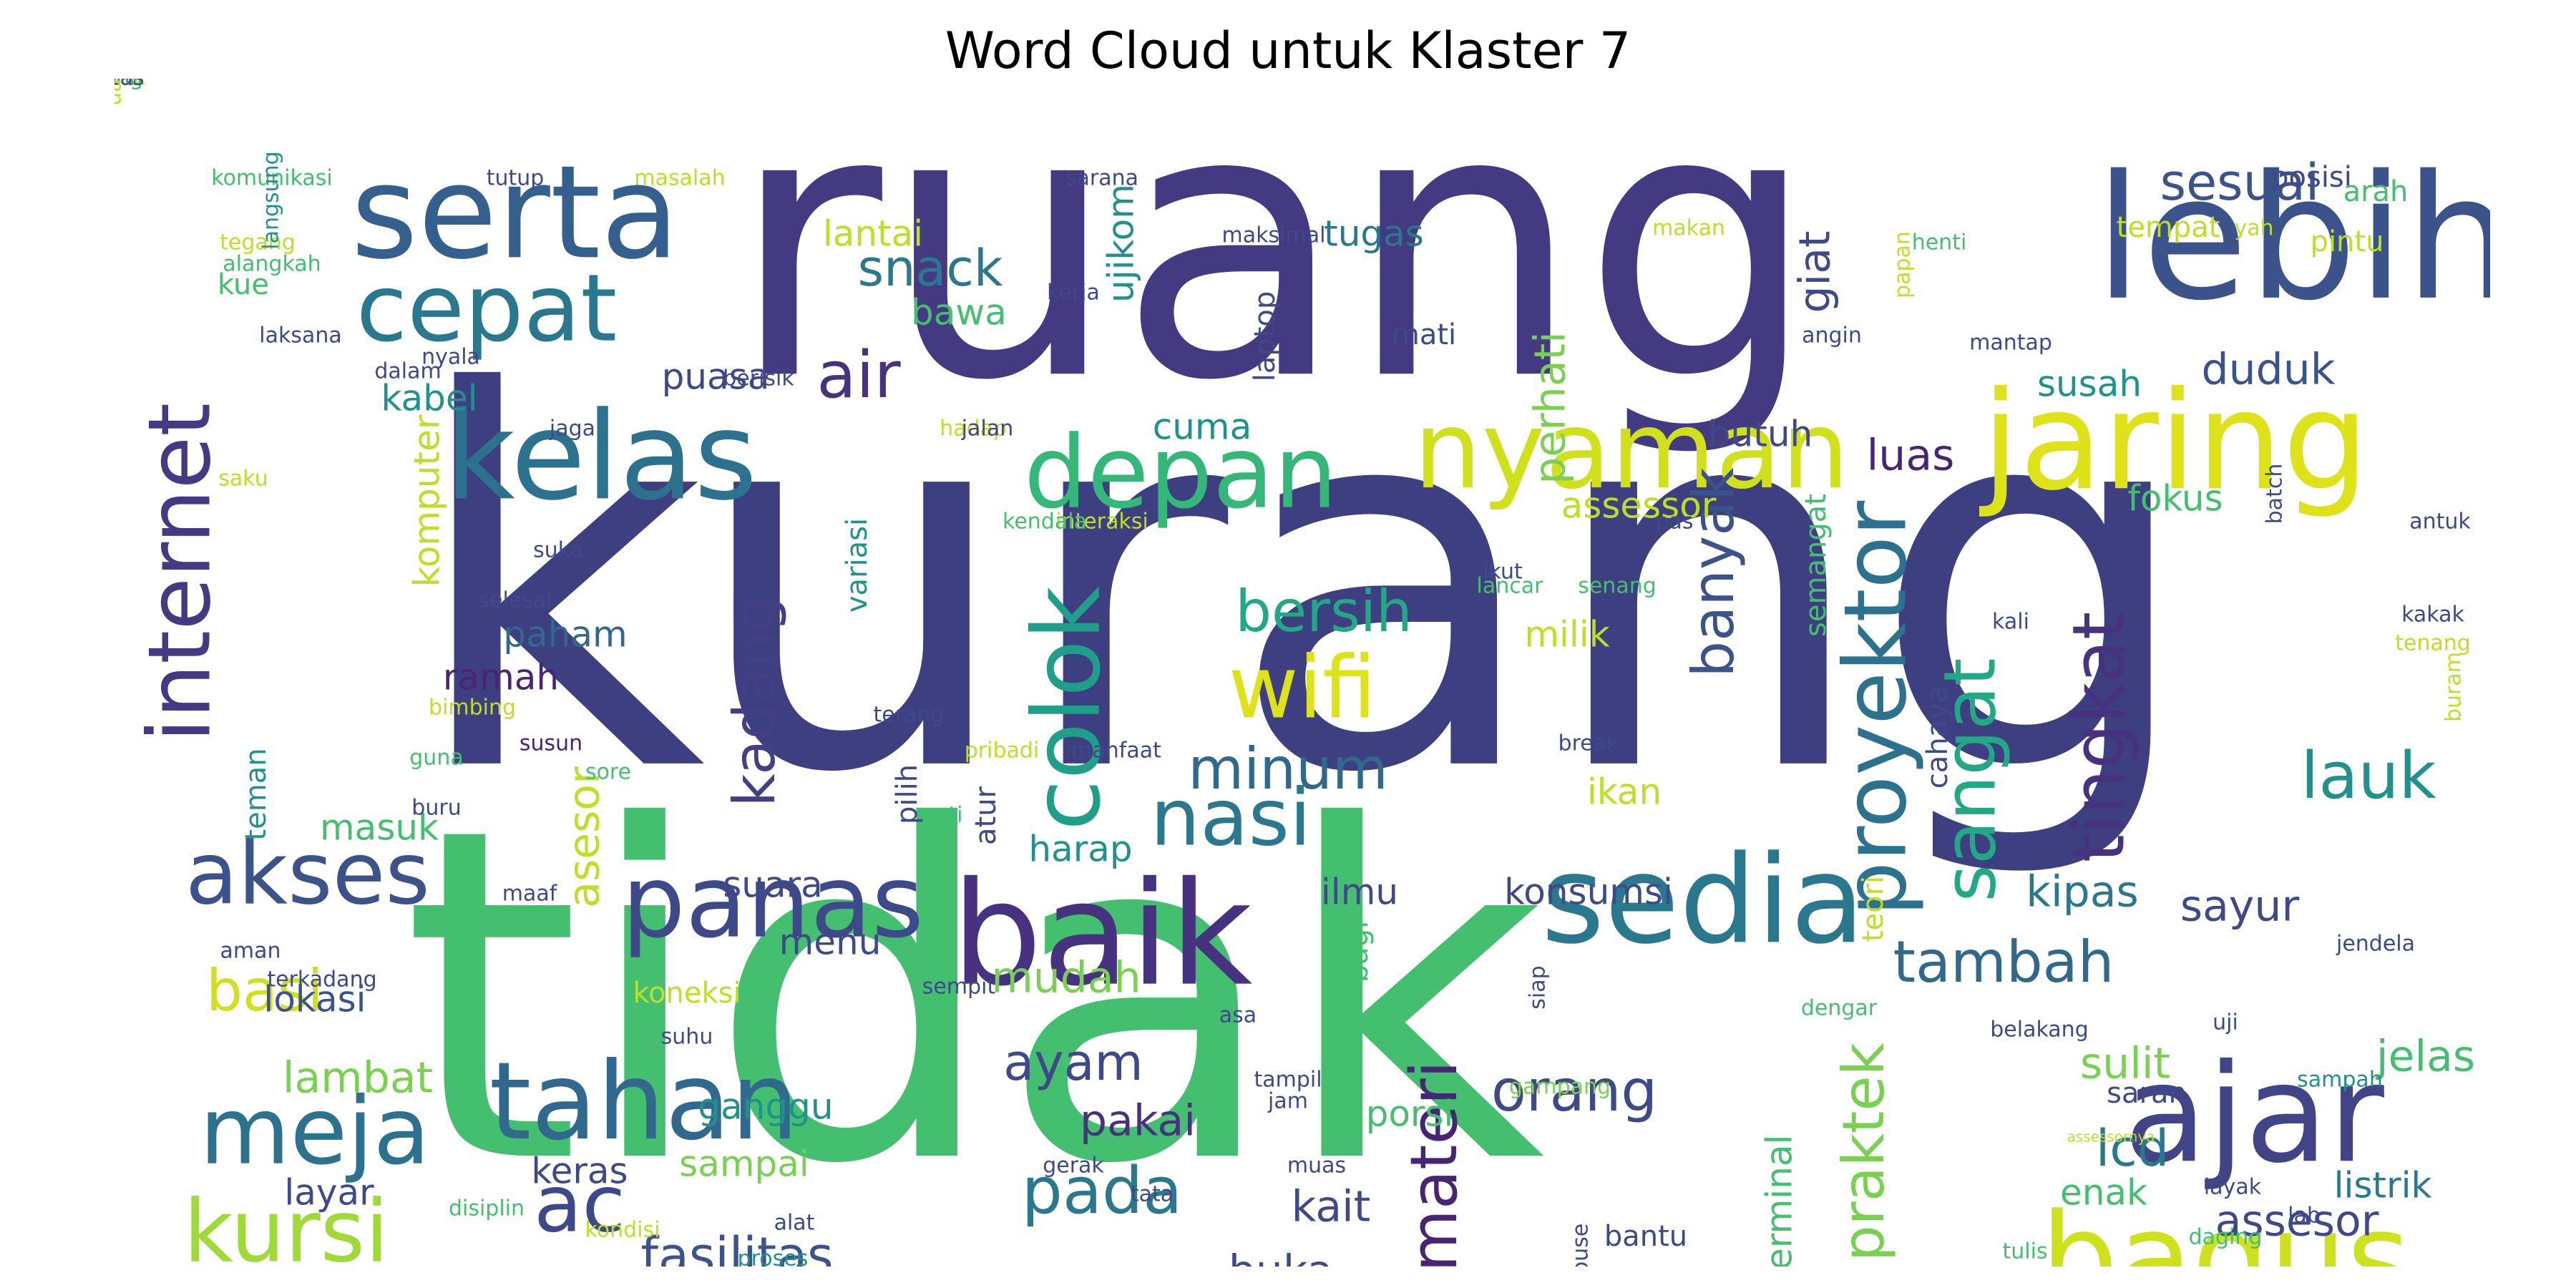  Describe the element at coordinates (258, 242) in the screenshot. I see `word-tegang: tegang` at that location.